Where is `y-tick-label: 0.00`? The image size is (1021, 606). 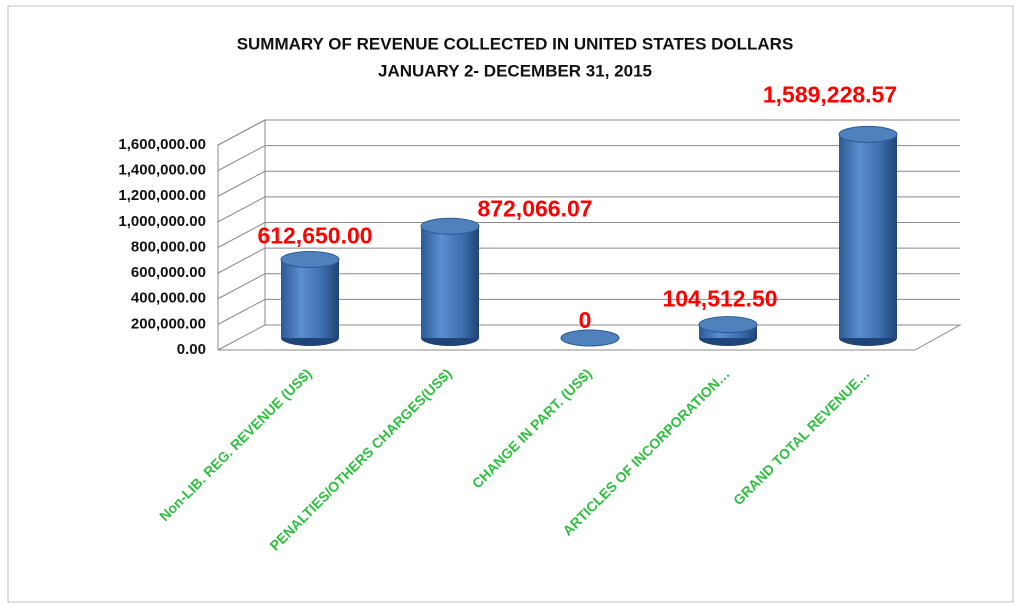 y-tick-label: 0.00 is located at coordinates (191, 349).